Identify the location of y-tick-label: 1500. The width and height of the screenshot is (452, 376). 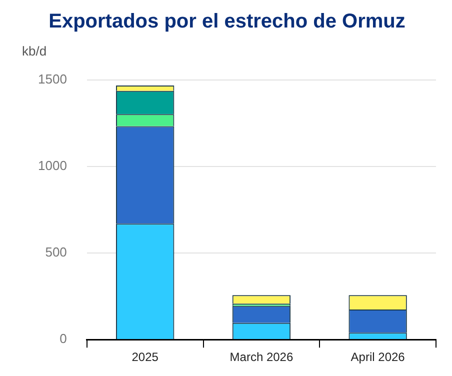
(52, 79).